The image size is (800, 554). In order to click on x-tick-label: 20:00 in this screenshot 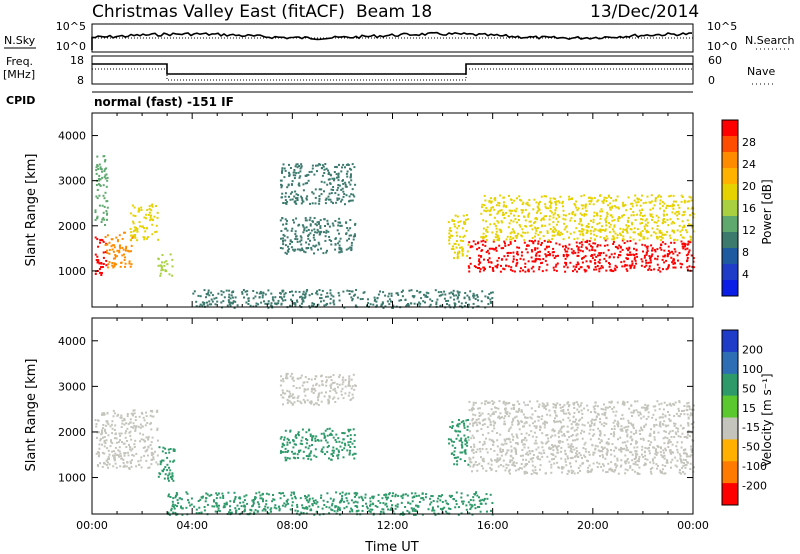, I will do `click(593, 525)`.